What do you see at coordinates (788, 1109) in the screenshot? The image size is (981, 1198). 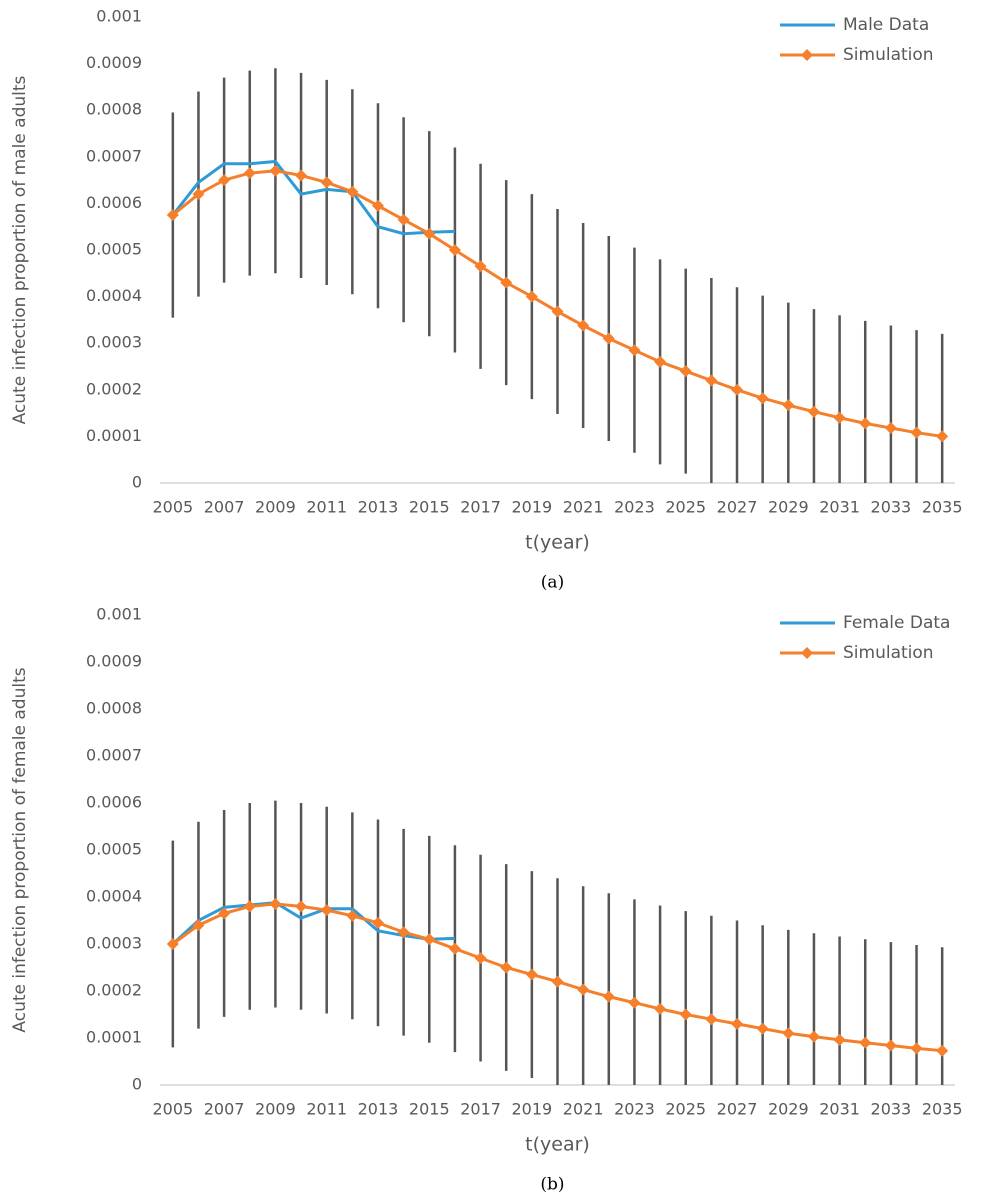 I see `x-tick-label: 2029` at bounding box center [788, 1109].